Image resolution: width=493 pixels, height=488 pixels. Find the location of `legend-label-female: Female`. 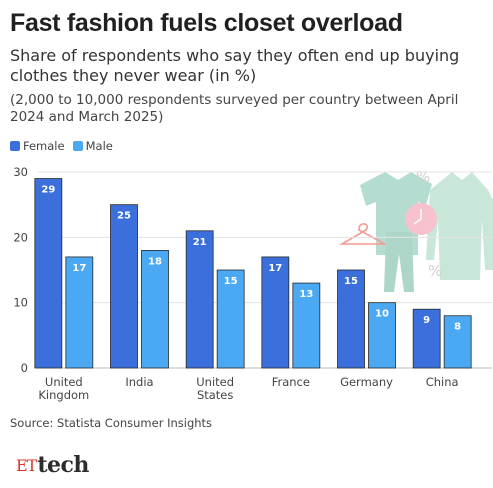

legend-label-female: Female is located at coordinates (44, 146).